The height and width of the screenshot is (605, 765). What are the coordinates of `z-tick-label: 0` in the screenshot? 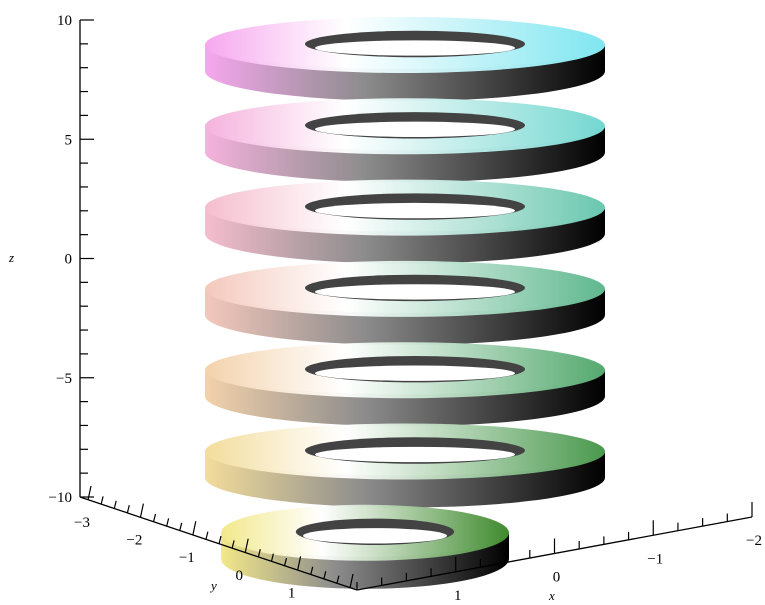 It's located at (69, 260).